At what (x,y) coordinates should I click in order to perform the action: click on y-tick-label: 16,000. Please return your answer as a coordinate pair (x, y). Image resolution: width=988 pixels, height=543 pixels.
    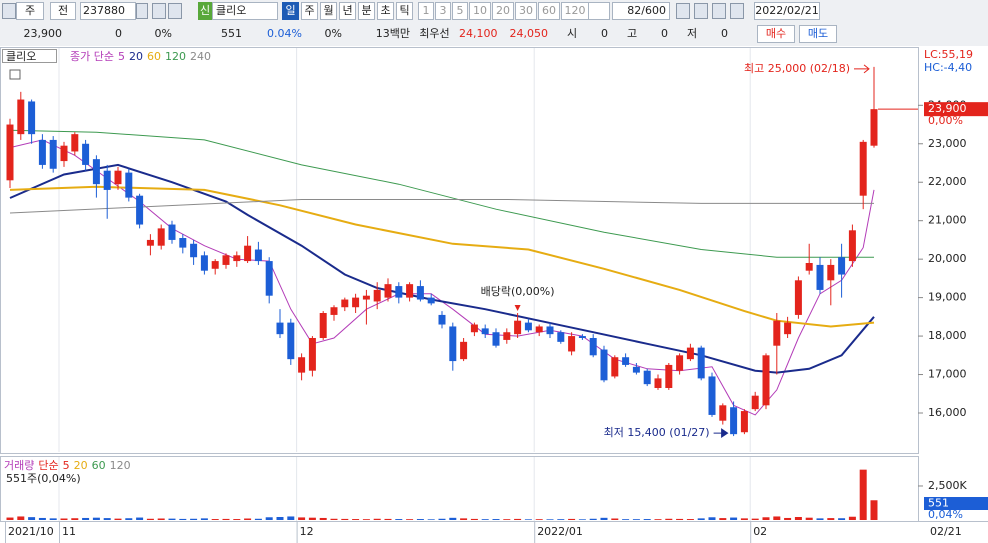
    Looking at the image, I should click on (947, 412).